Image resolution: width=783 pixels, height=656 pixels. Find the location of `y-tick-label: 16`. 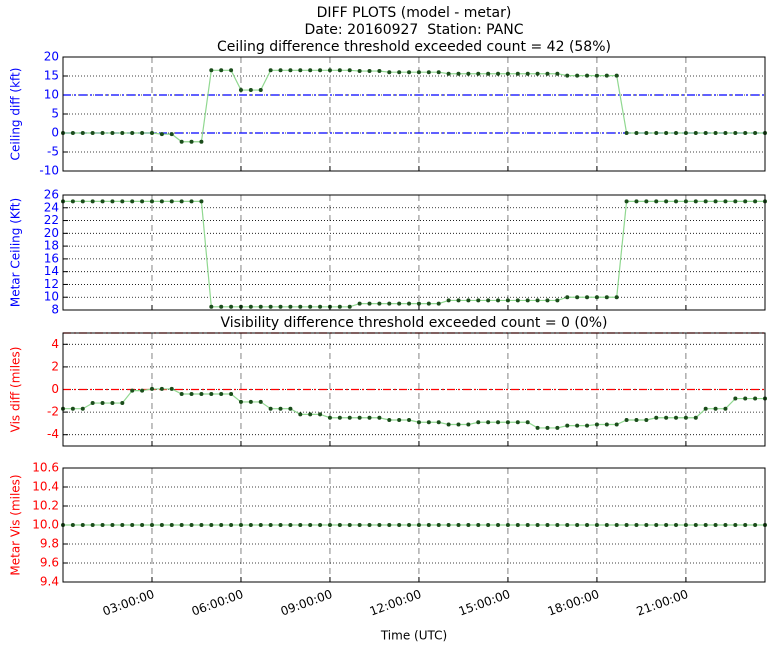

y-tick-label: 16 is located at coordinates (51, 258).